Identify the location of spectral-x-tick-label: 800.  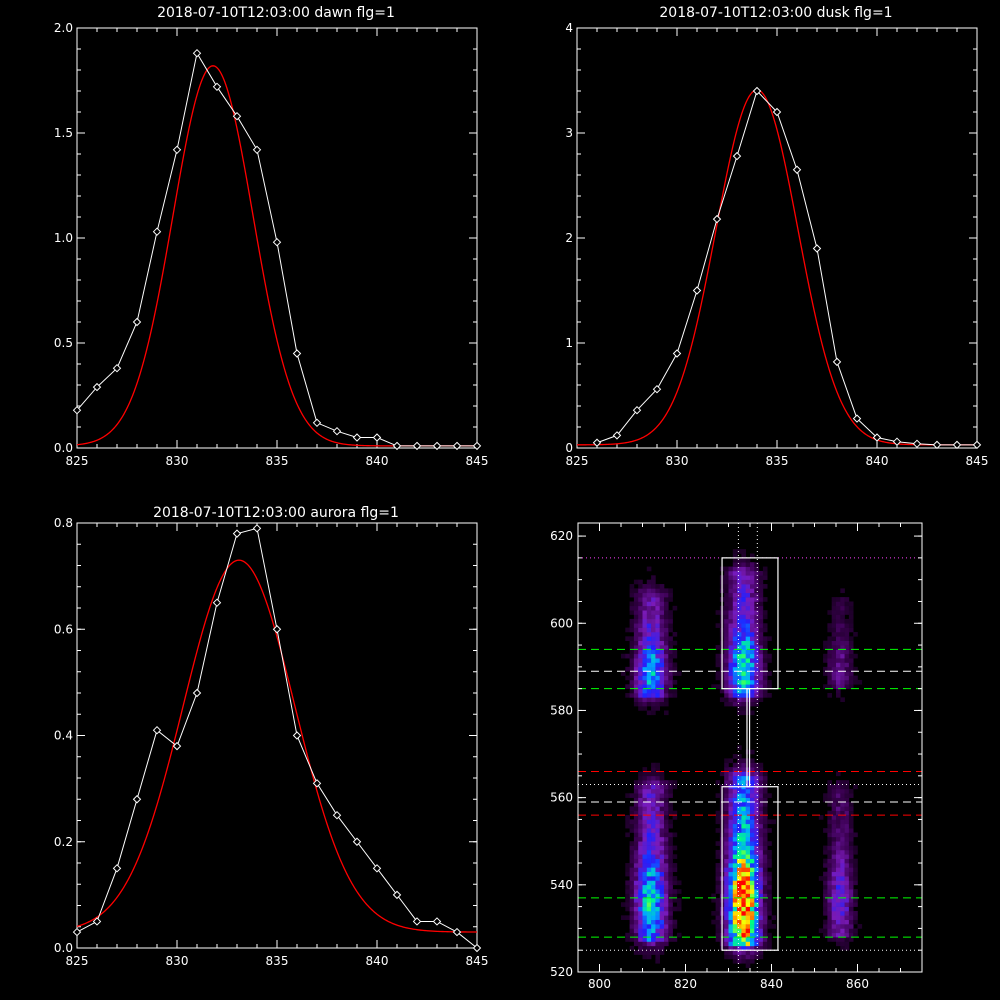
(599, 984).